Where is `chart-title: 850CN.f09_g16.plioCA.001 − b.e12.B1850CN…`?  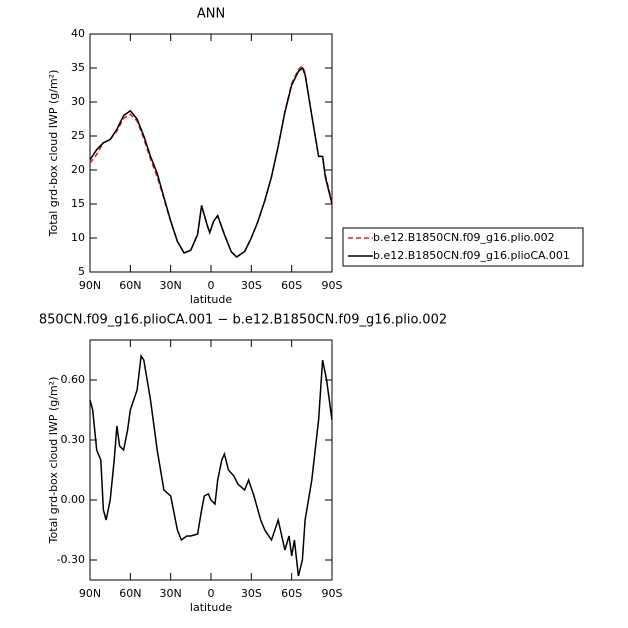
chart-title: 850CN.f09_g16.plioCA.001 − b.e12.B1850CN… is located at coordinates (243, 320).